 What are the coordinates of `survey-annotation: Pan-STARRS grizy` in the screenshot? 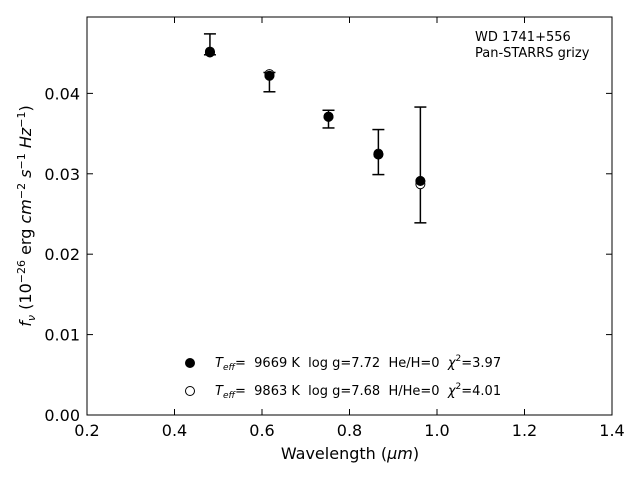 It's located at (532, 53).